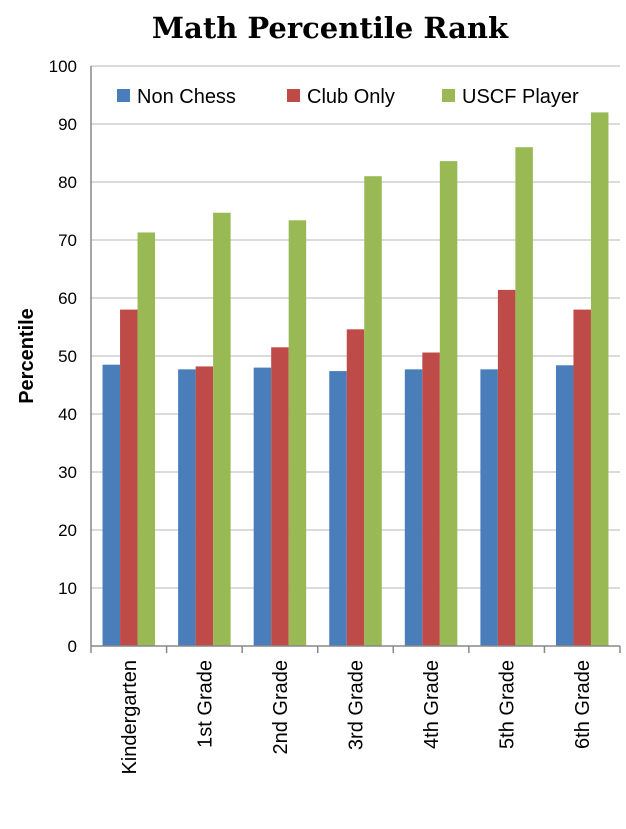  What do you see at coordinates (63, 66) in the screenshot?
I see `y-tick-label: 100` at bounding box center [63, 66].